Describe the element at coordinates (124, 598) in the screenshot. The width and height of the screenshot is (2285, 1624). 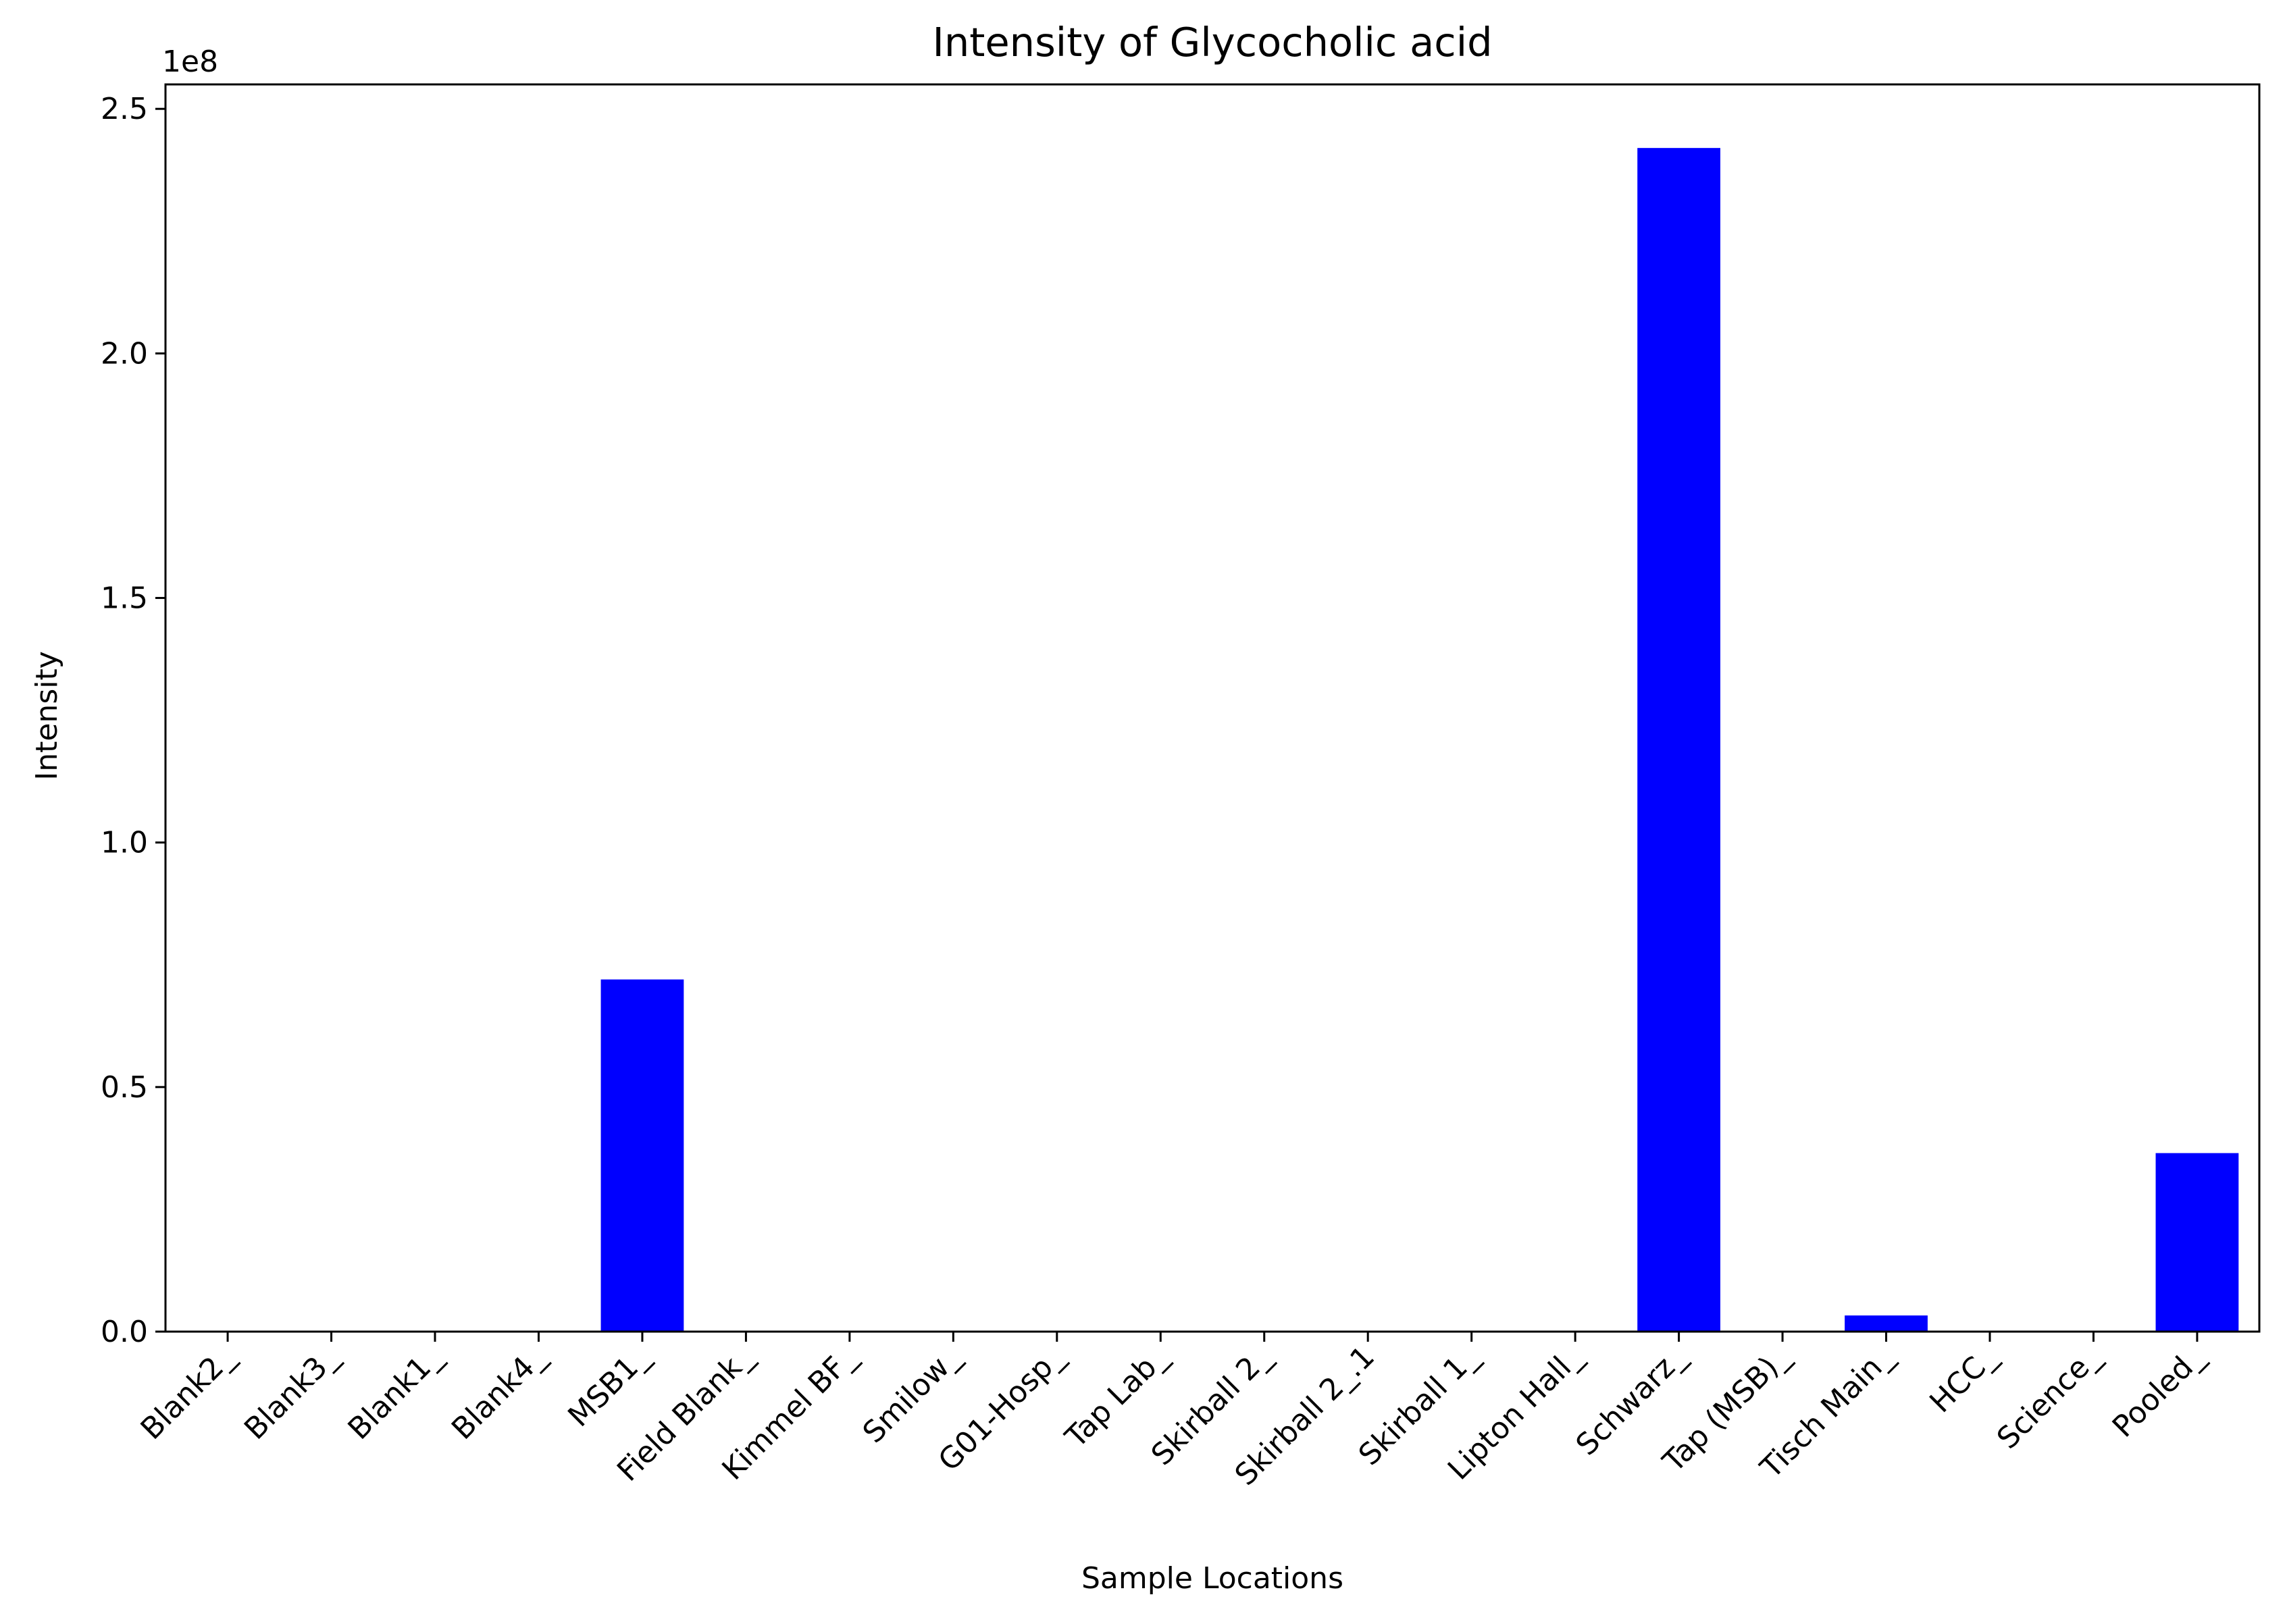
I see `y-tick-label-3: 1.5` at that location.